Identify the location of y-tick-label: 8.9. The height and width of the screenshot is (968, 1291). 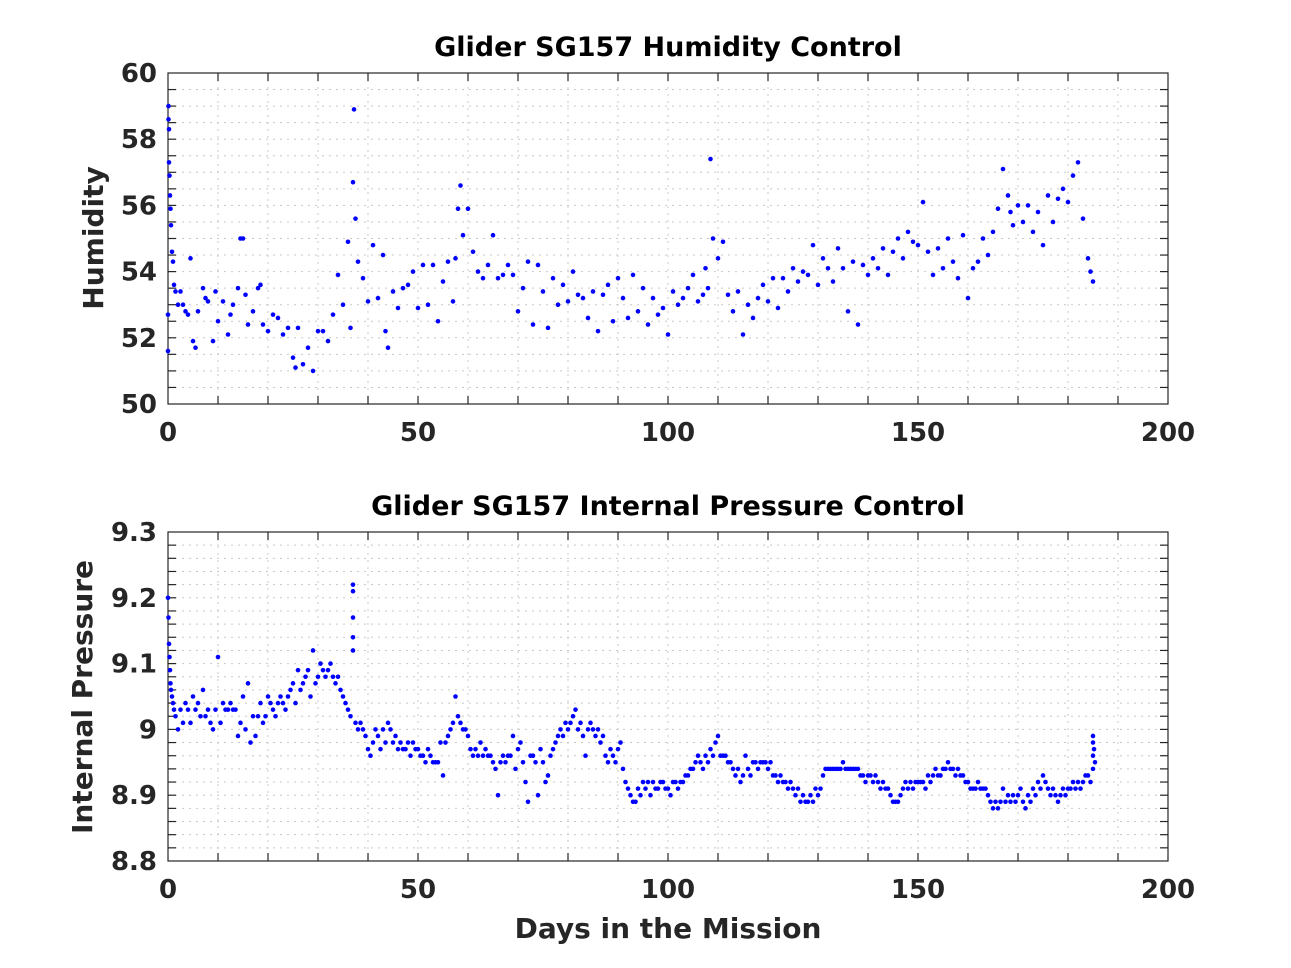
(134, 796).